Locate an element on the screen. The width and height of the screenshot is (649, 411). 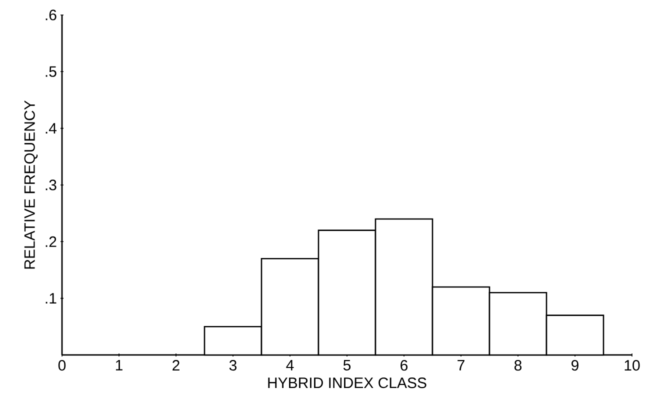
y-axis-title: RELATIVE FREQUENCY is located at coordinates (31, 184).